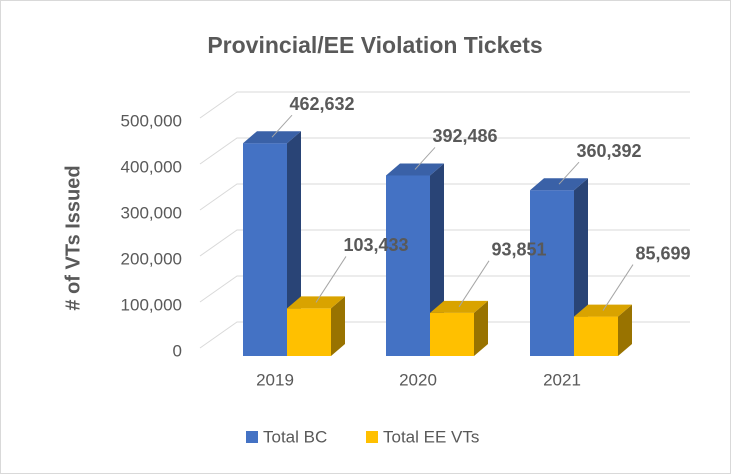 This screenshot has width=731, height=474. Describe the element at coordinates (418, 379) in the screenshot. I see `x-tick-label: 2020` at that location.